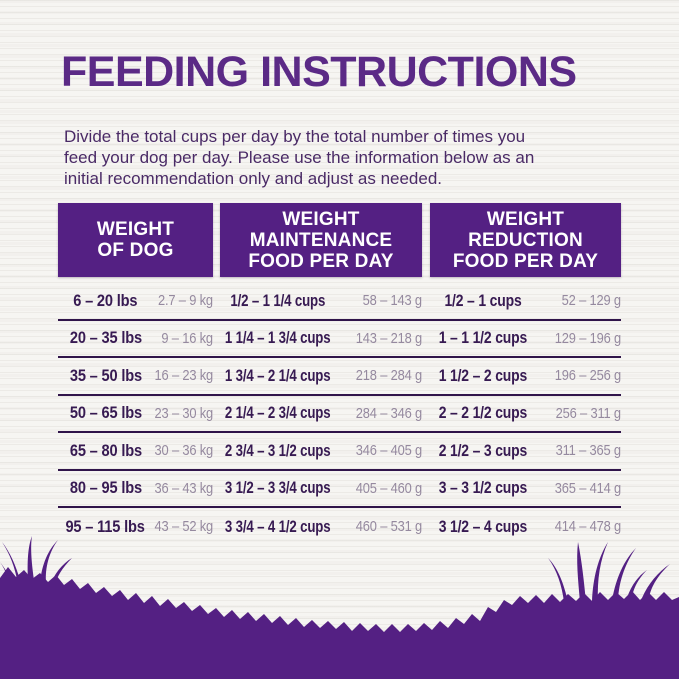  Describe the element at coordinates (388, 413) in the screenshot. I see `maintenance-grams: 284 – 346 g` at that location.